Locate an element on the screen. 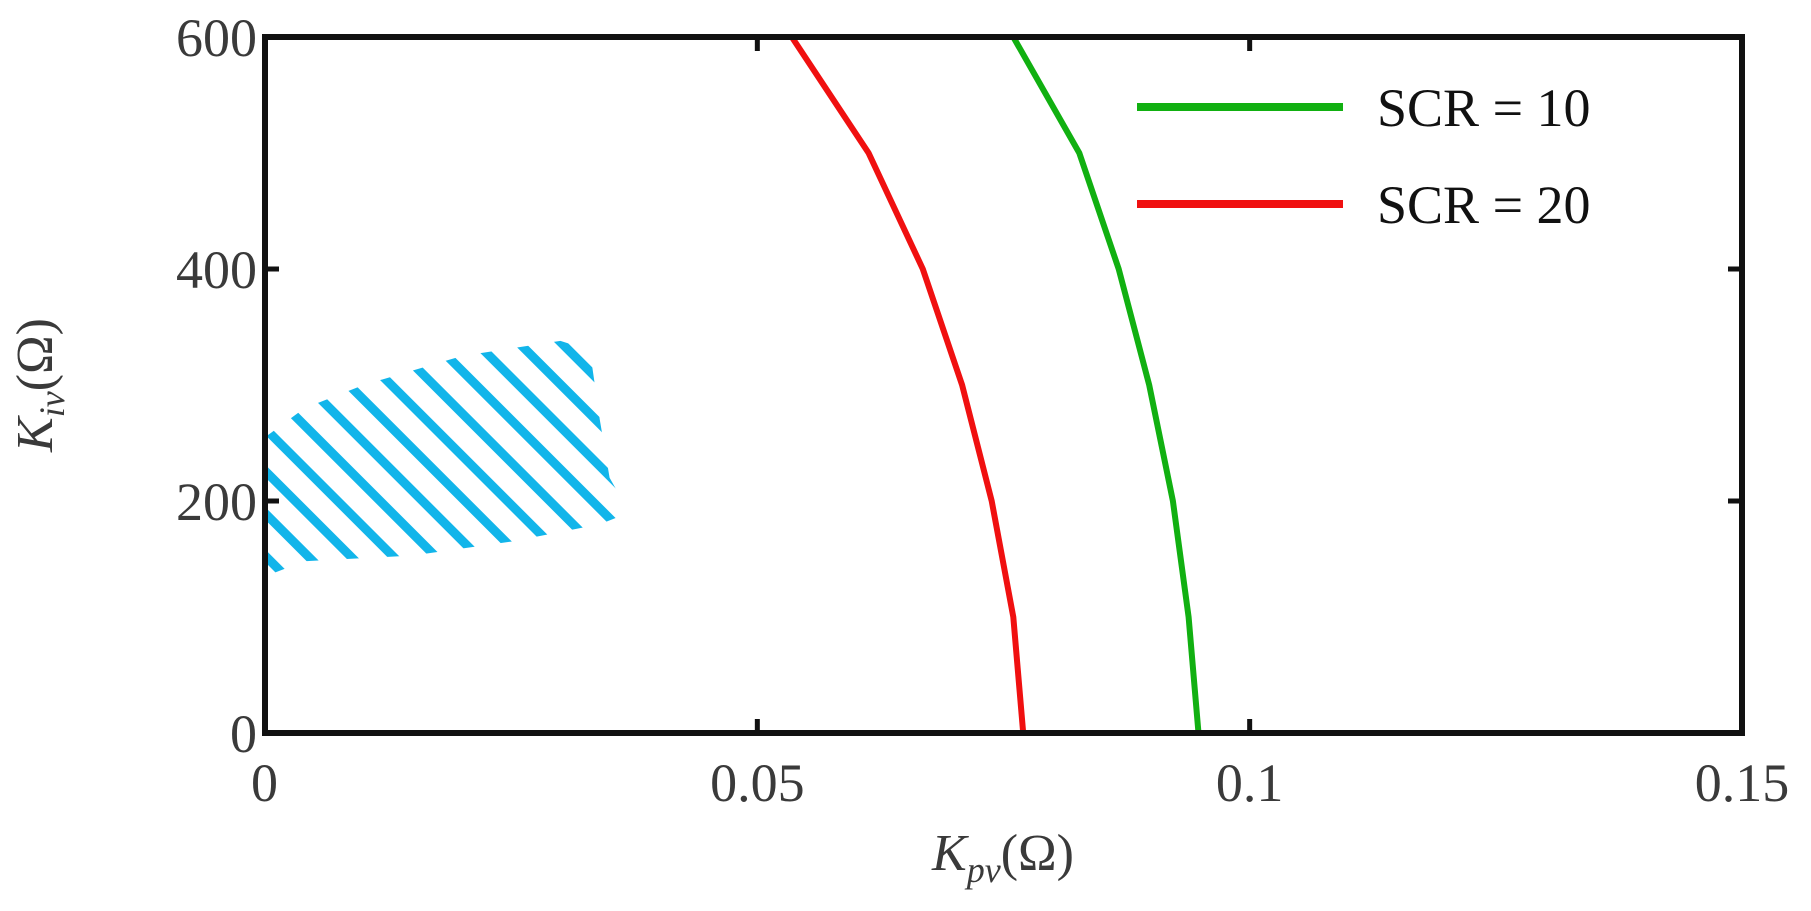 The width and height of the screenshot is (1811, 911). hatched-region-area is located at coordinates (447, 458).